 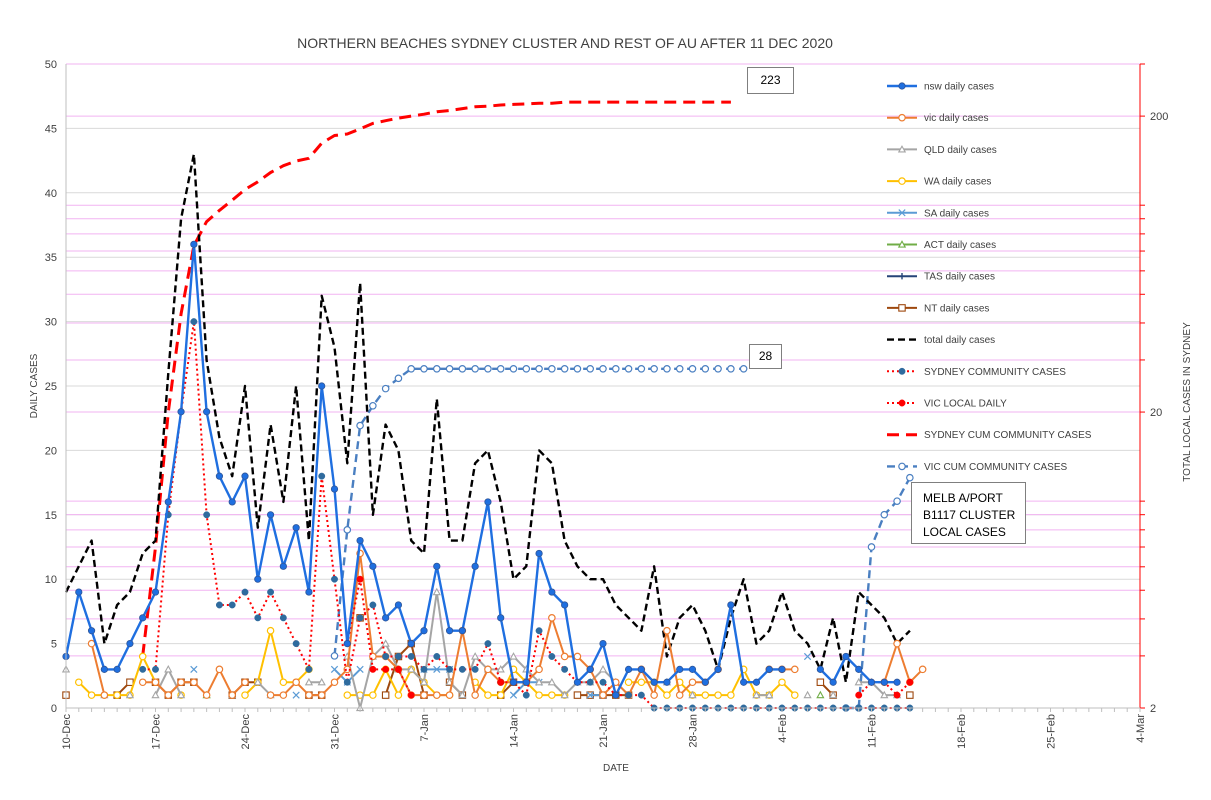 I want to click on legend-label: WA daily cases, so click(x=957, y=182).